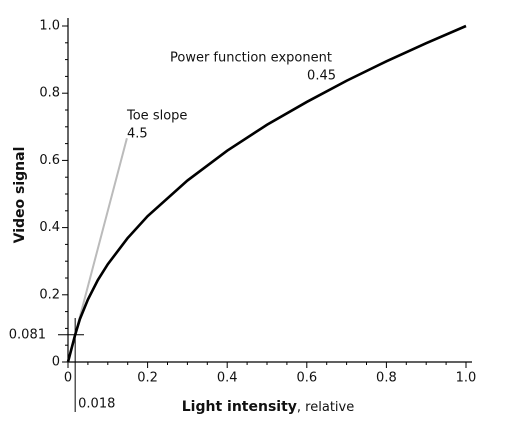 The image size is (520, 436). I want to click on y-tick-label: 0.4, so click(49, 227).